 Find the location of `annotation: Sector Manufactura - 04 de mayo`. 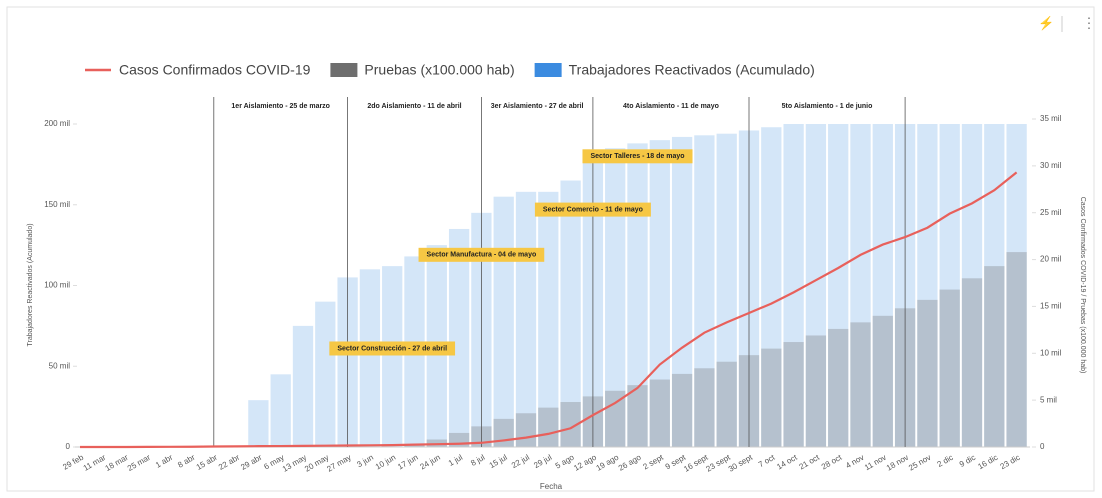

annotation: Sector Manufactura - 04 de mayo is located at coordinates (481, 254).